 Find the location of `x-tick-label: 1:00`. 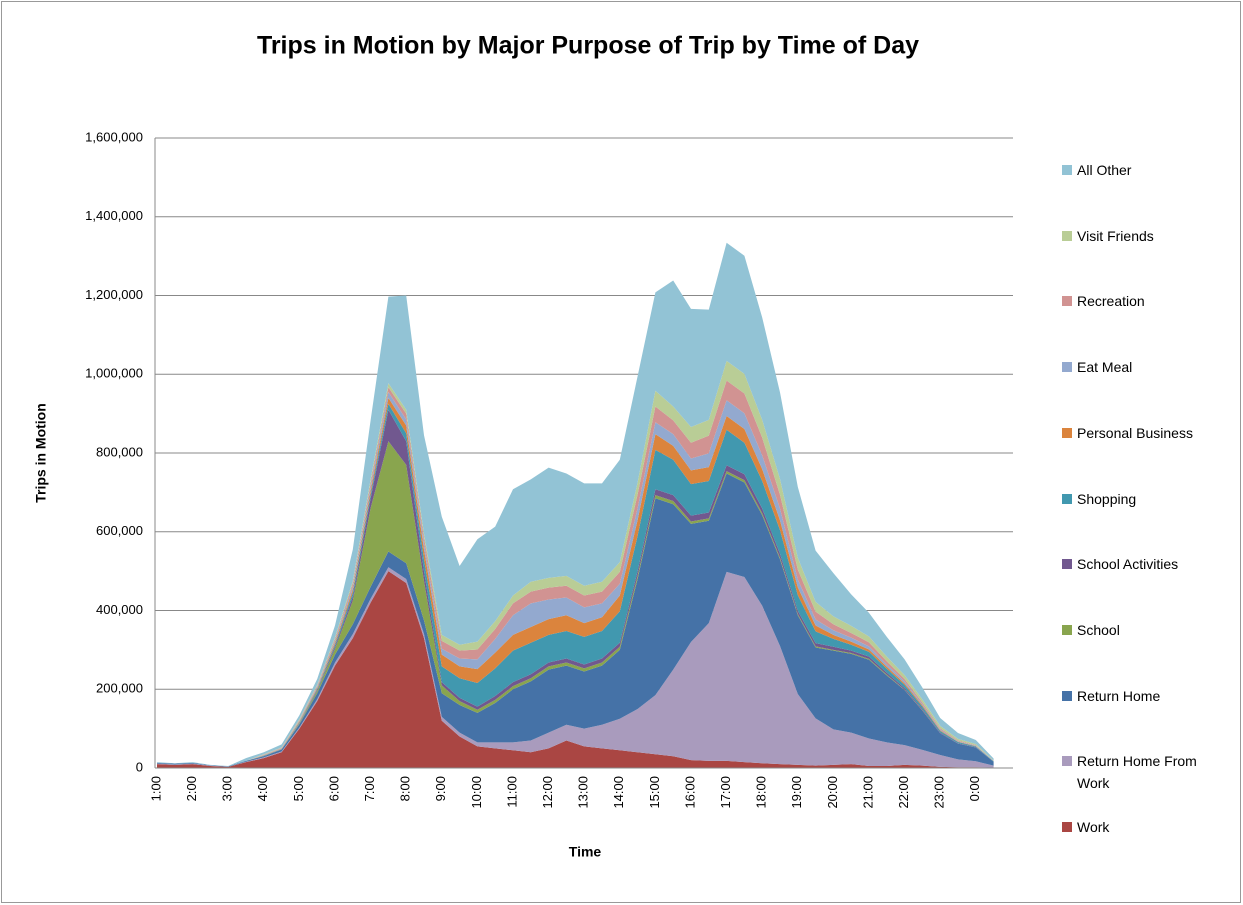

x-tick-label: 1:00 is located at coordinates (155, 788).